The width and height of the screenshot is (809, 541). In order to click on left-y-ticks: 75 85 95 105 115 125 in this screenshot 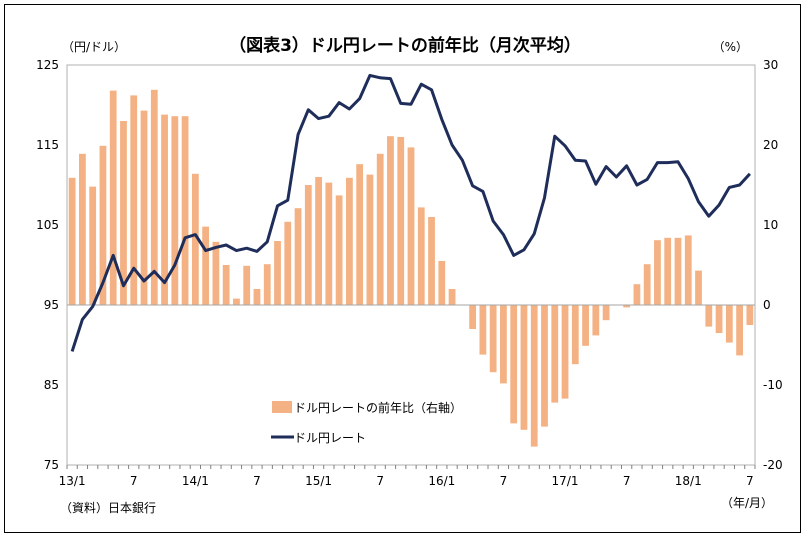, I will do `click(47, 265)`.